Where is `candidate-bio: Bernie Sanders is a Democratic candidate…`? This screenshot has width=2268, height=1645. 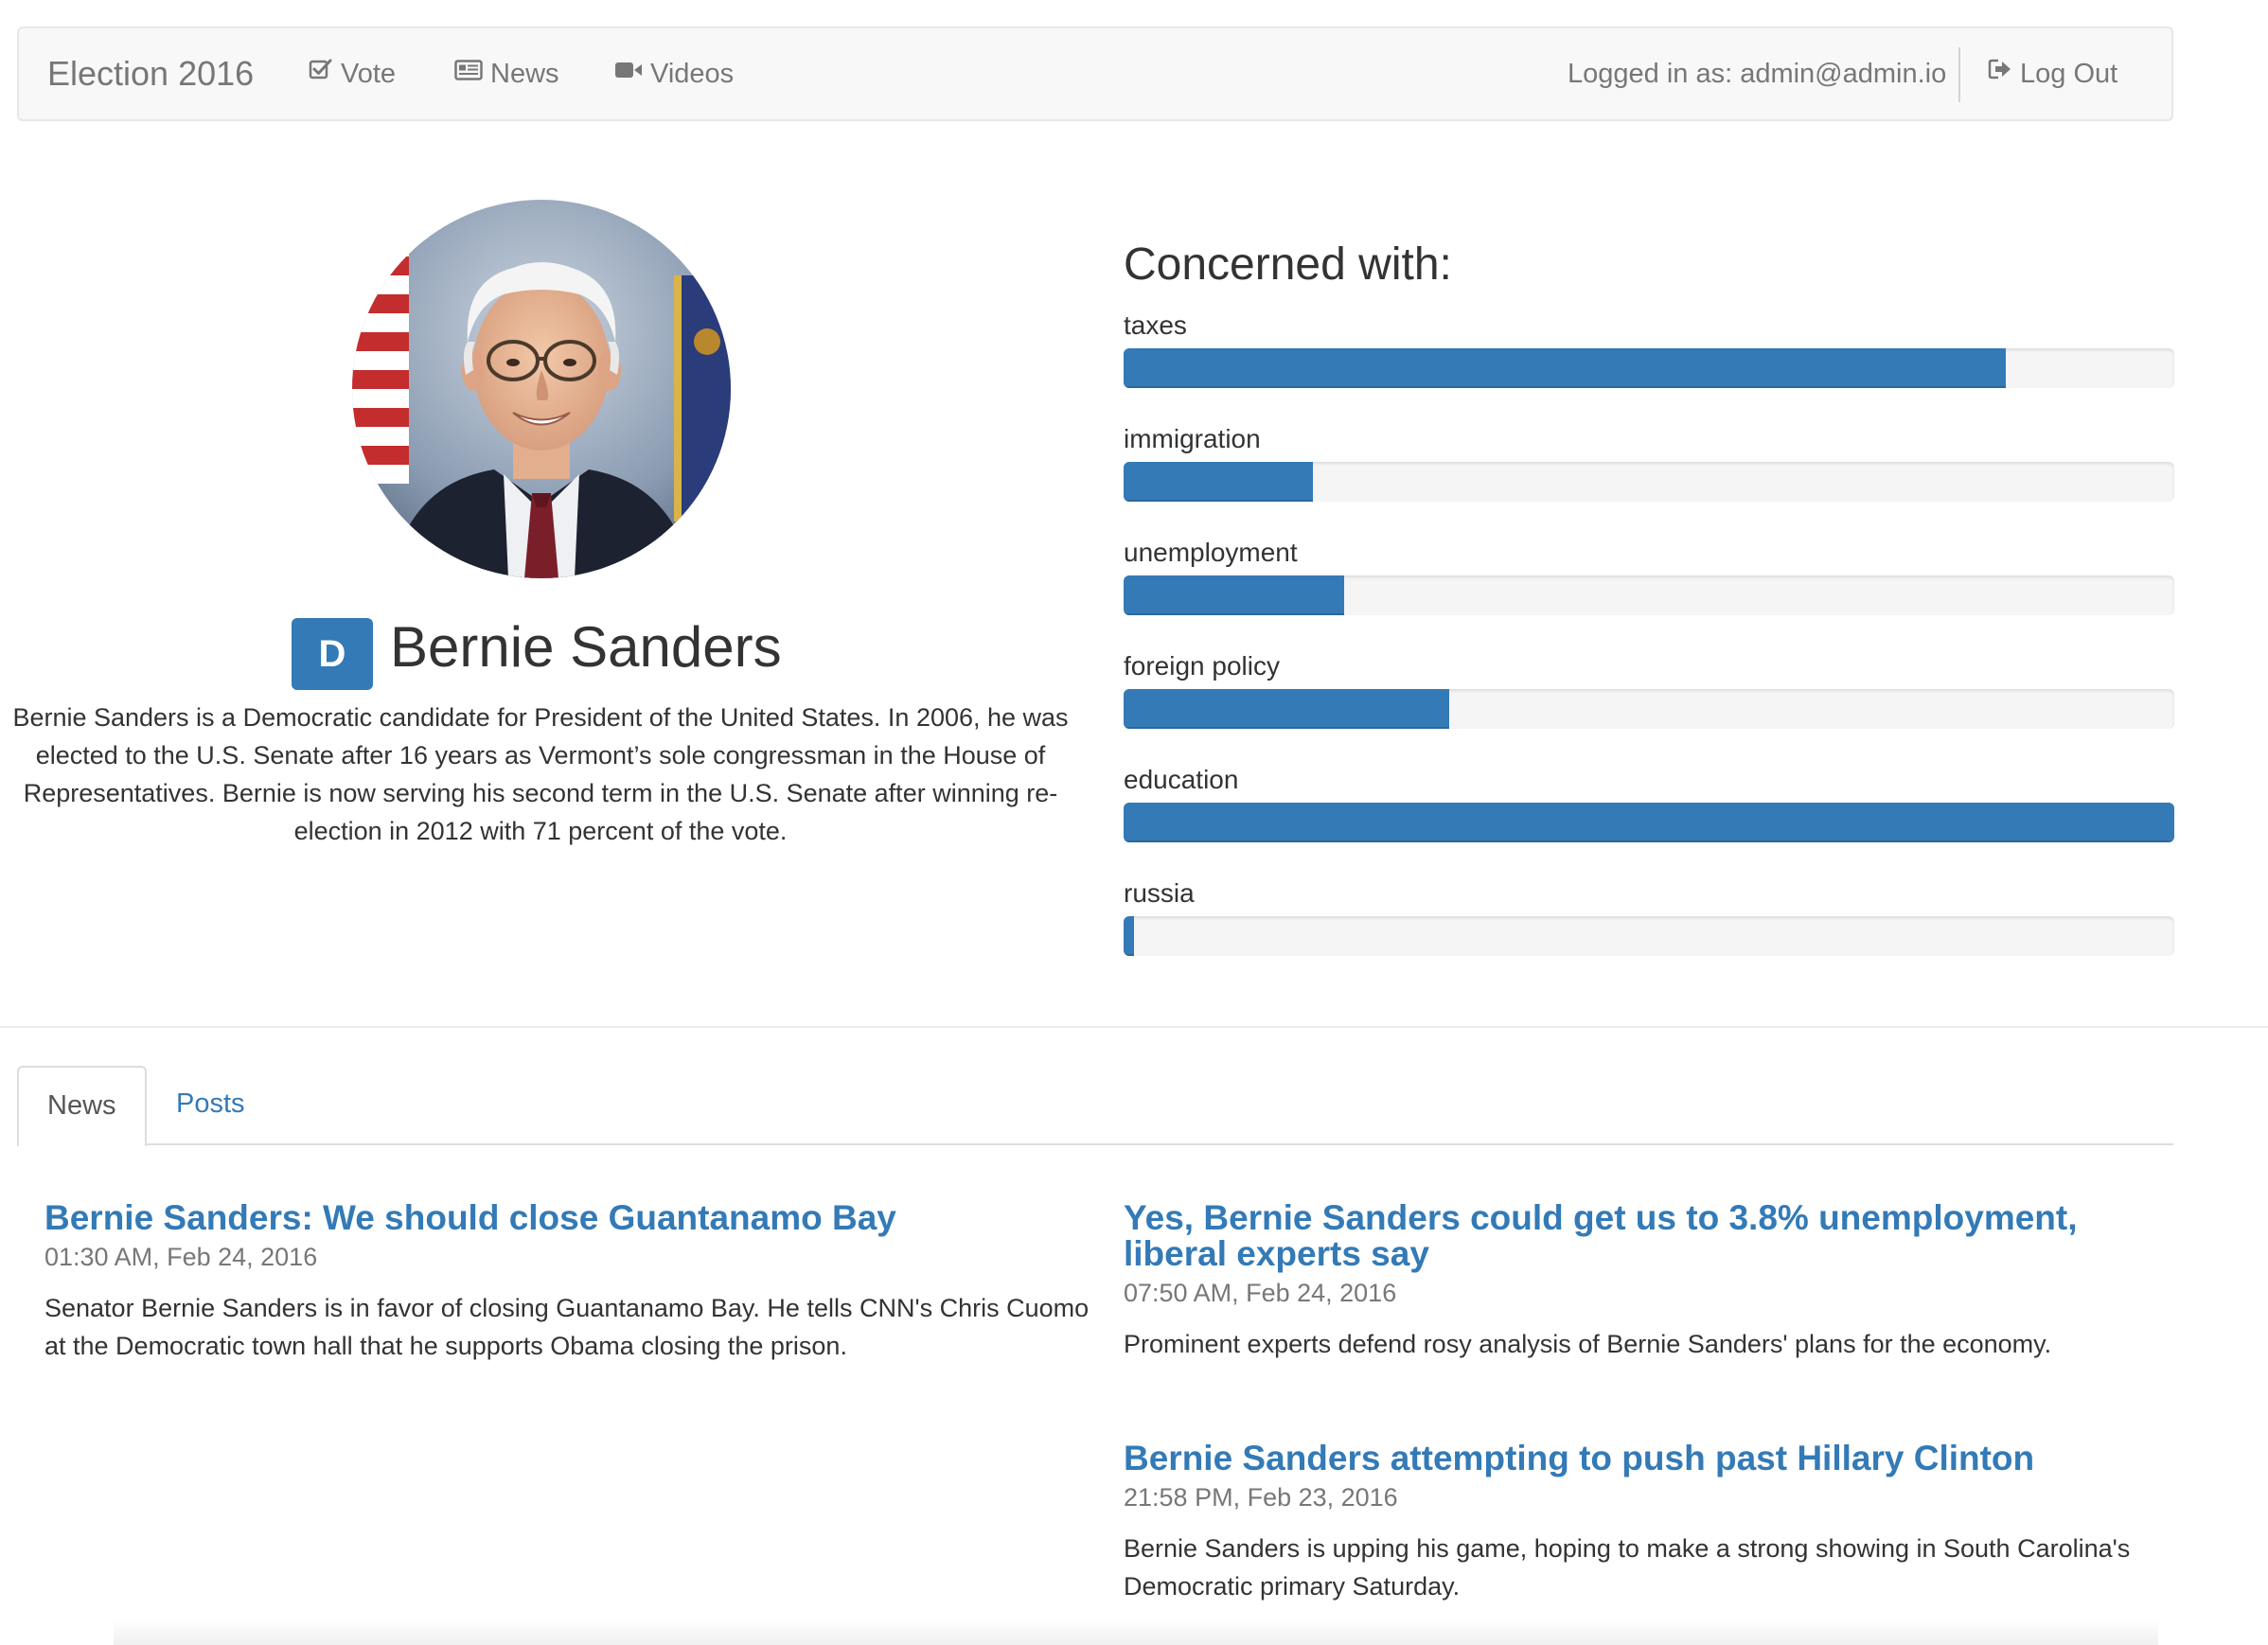 candidate-bio: Bernie Sanders is a Democratic candidate… is located at coordinates (540, 774).